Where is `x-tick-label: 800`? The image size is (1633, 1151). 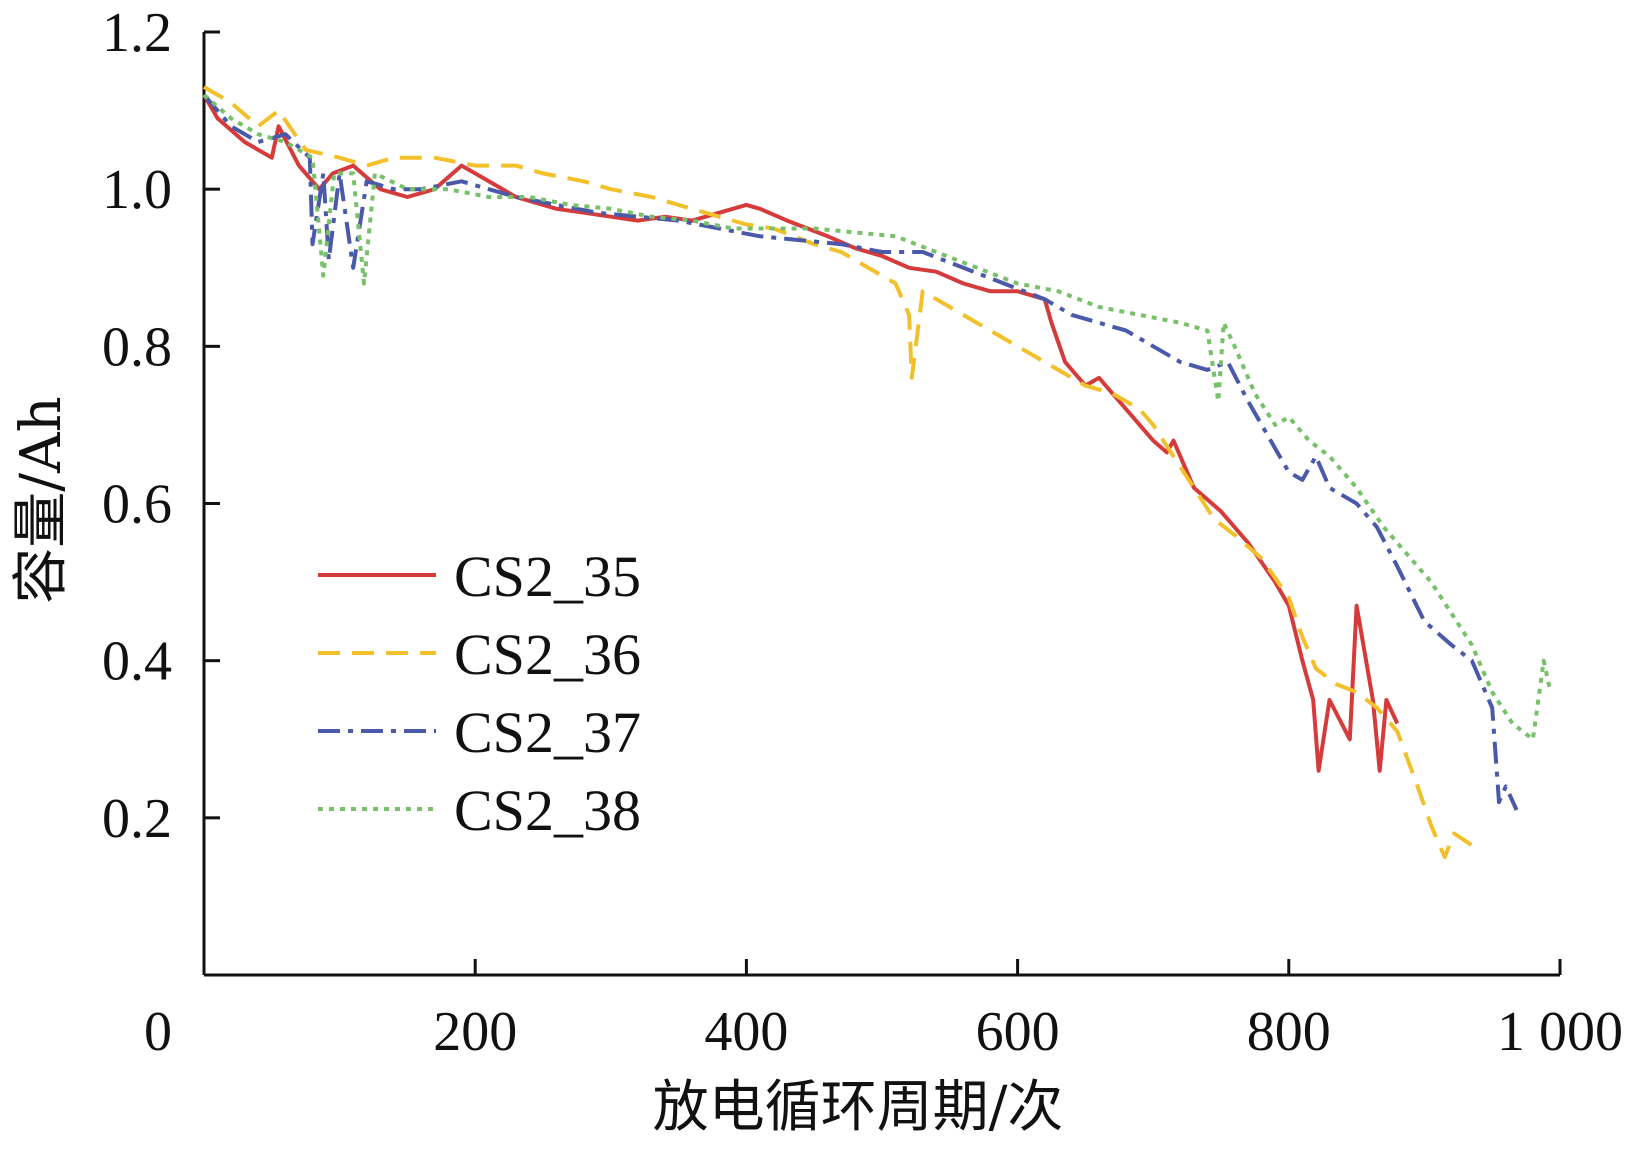
x-tick-label: 800 is located at coordinates (1289, 1032).